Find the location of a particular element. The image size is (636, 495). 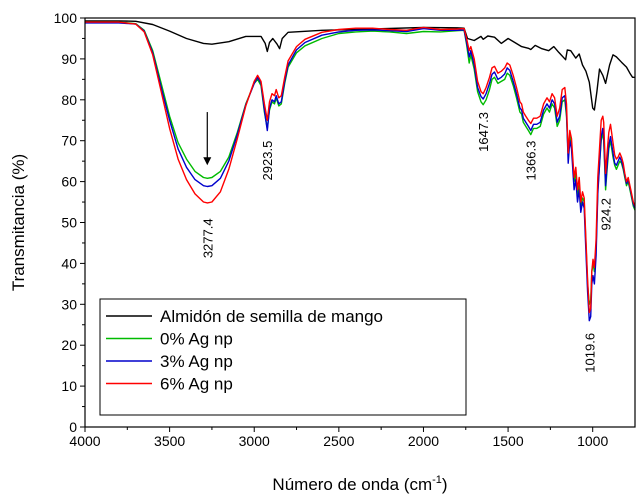

peak-label: 1647.3 is located at coordinates (483, 132).